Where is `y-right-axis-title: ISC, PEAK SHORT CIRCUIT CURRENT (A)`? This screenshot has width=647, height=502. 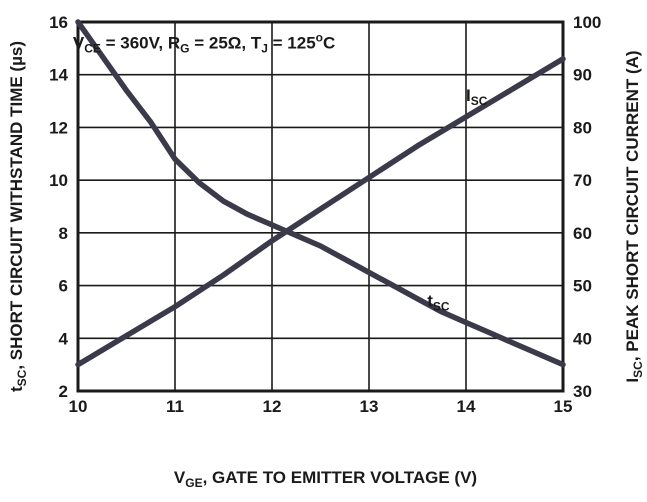
y-right-axis-title: ISC, PEAK SHORT CIRCUIT CURRENT (A) is located at coordinates (634, 216).